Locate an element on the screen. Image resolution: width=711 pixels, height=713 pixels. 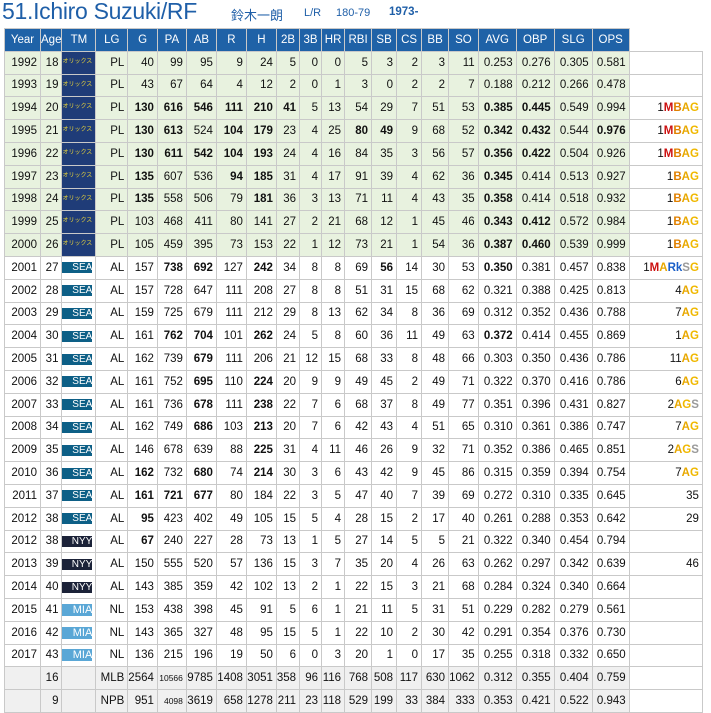
stat-slg: 0.549 is located at coordinates (573, 108).